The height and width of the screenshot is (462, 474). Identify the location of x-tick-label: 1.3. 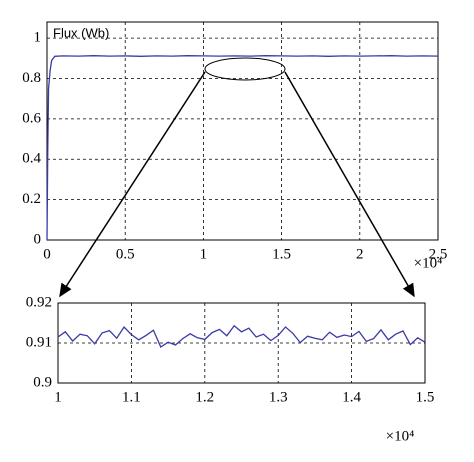
(278, 397).